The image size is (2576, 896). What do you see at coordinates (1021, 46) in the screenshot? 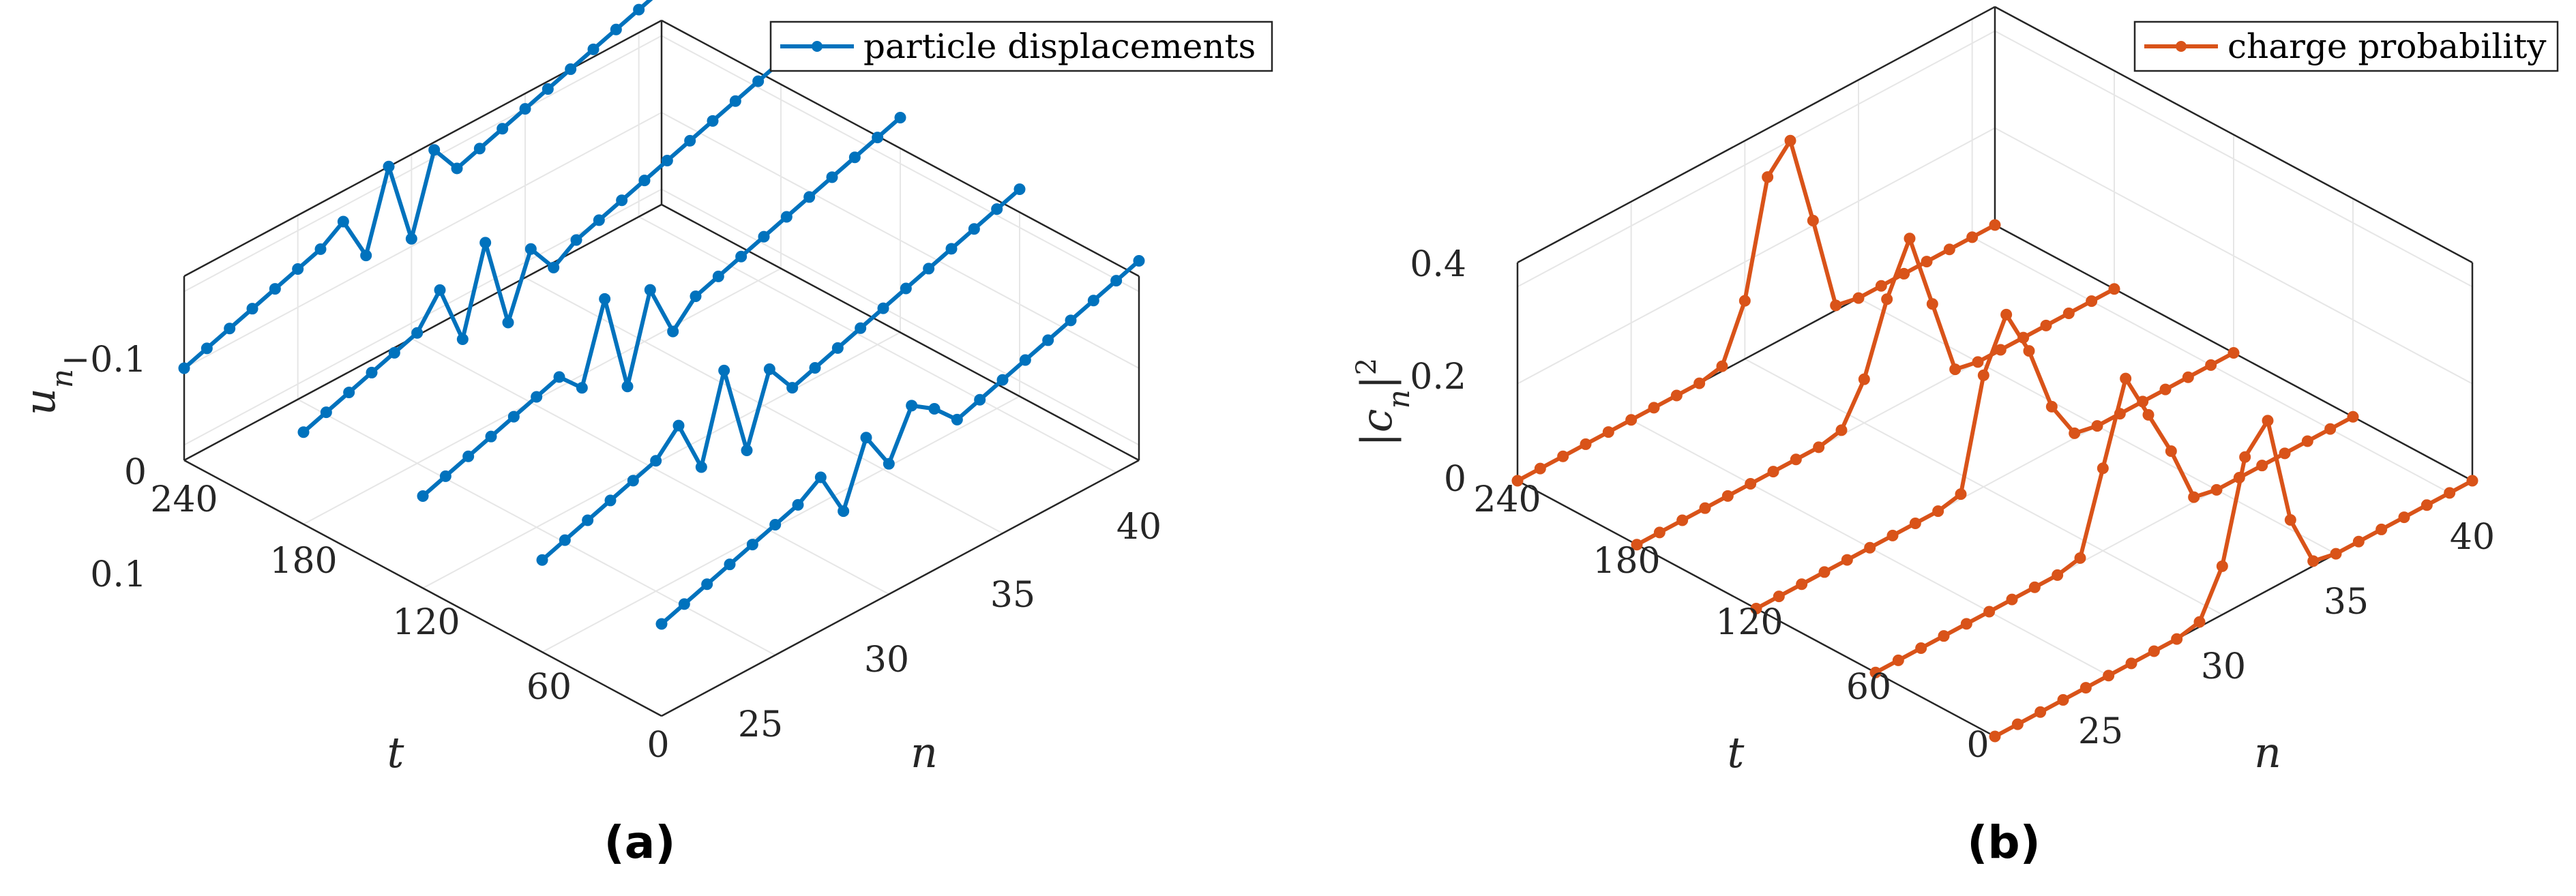
I see `legend-box` at bounding box center [1021, 46].